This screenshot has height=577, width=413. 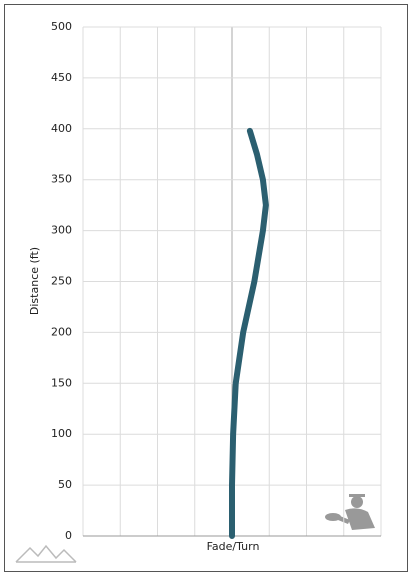 I want to click on player-icon, so click(x=350, y=512).